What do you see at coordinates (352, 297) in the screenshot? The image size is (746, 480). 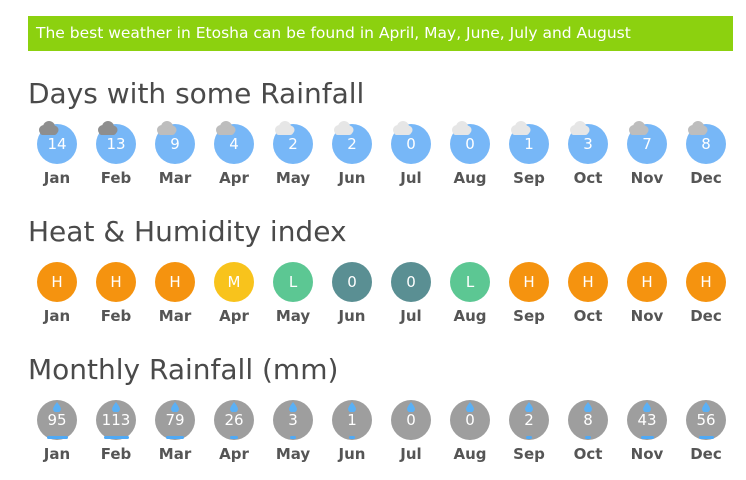 I see `heat_index-month-jun: 0 Jun` at bounding box center [352, 297].